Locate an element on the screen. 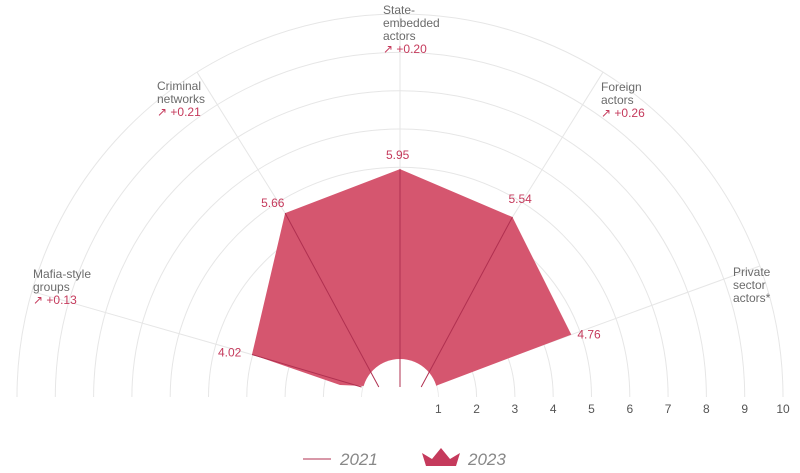 The image size is (800, 473). category-label-line: Mafia-style is located at coordinates (62, 274).